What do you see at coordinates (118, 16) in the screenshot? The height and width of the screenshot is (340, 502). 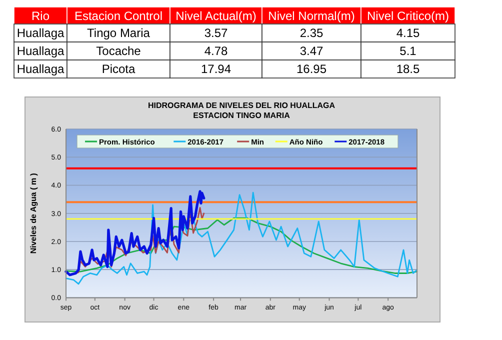 I see `category-label: Estacion Control` at bounding box center [118, 16].